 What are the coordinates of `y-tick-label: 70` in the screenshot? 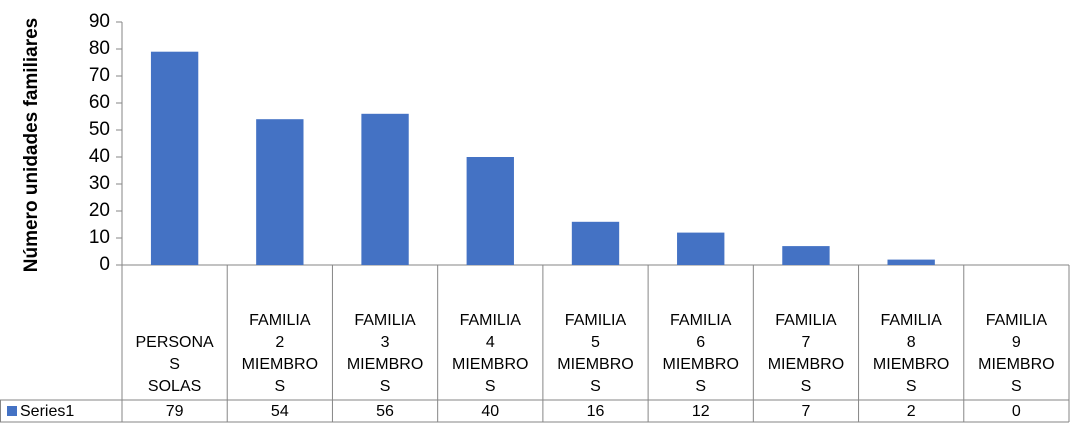 It's located at (99, 75).